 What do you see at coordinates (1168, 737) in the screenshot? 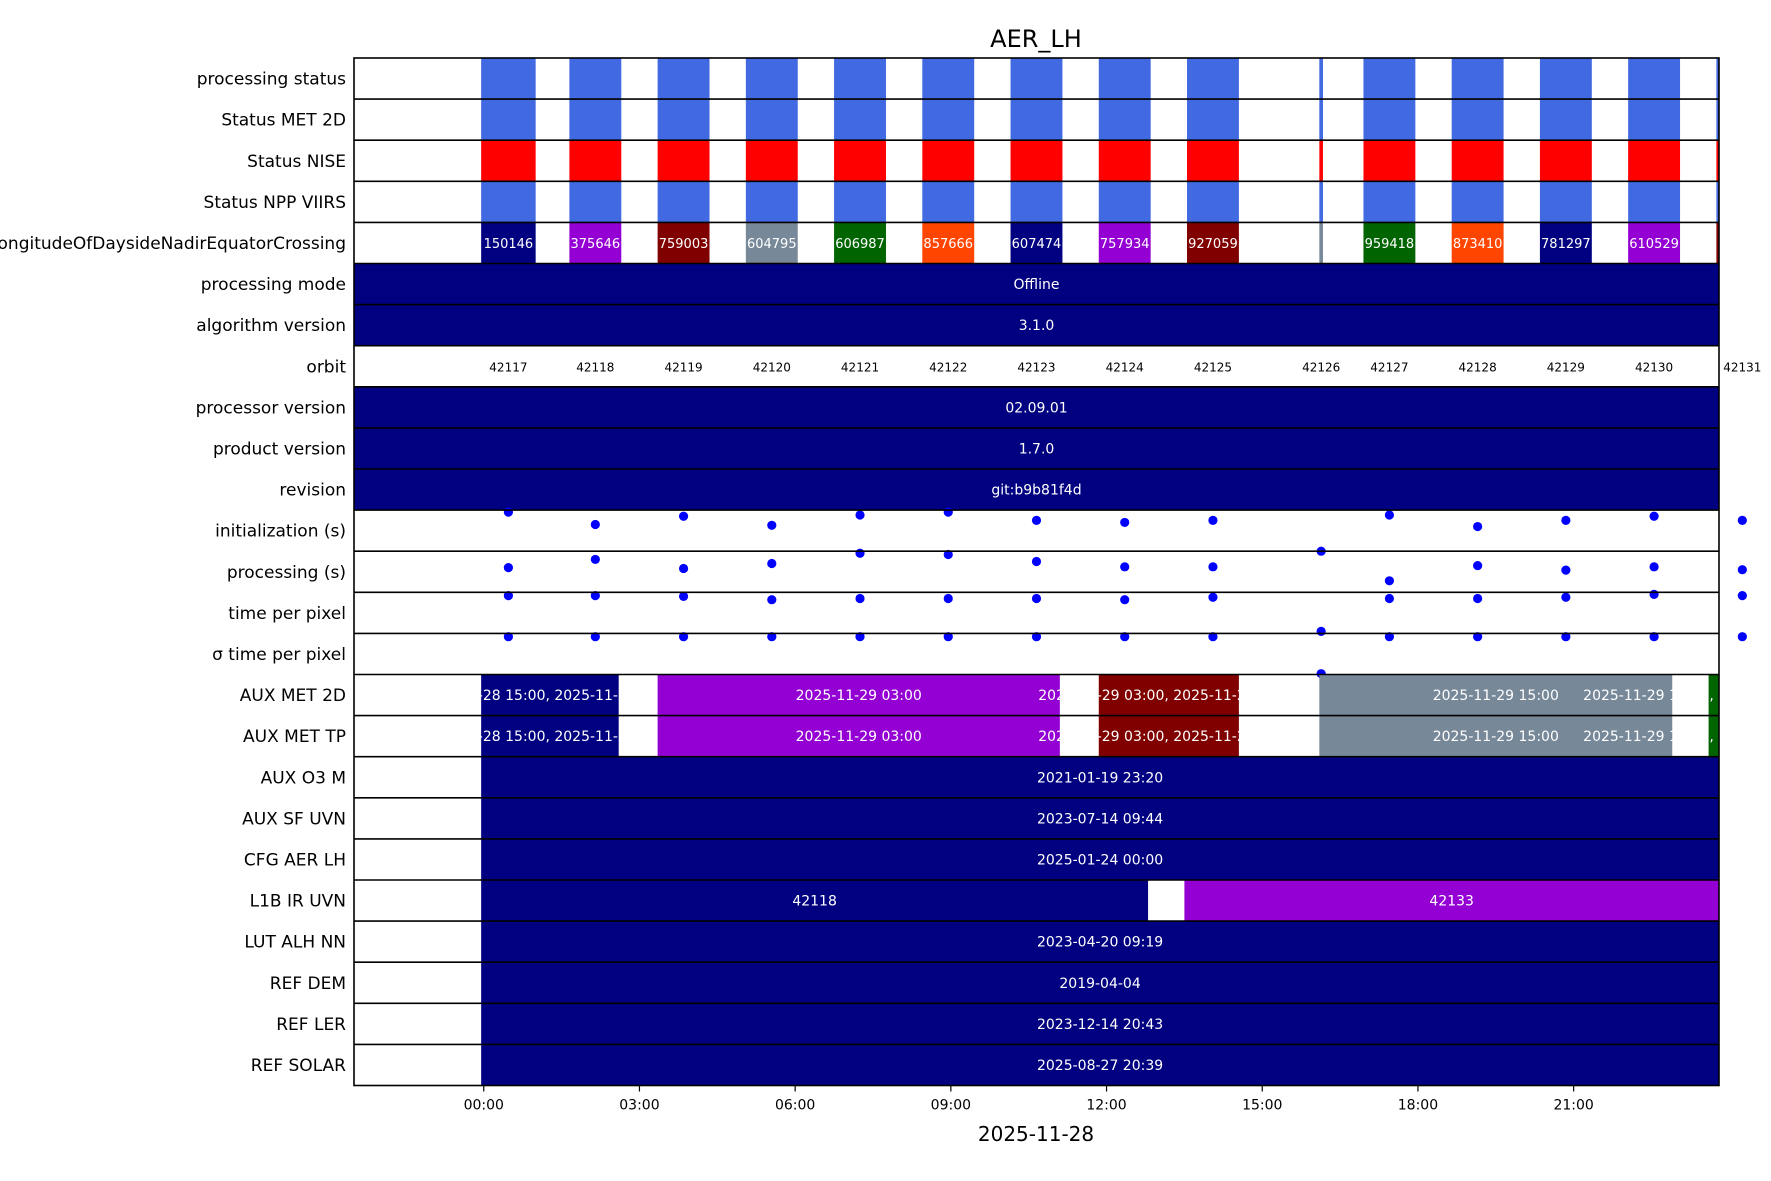
I see `aux-value: 2025-11-29 03:00, 2025-11-29 15:00` at bounding box center [1168, 737].